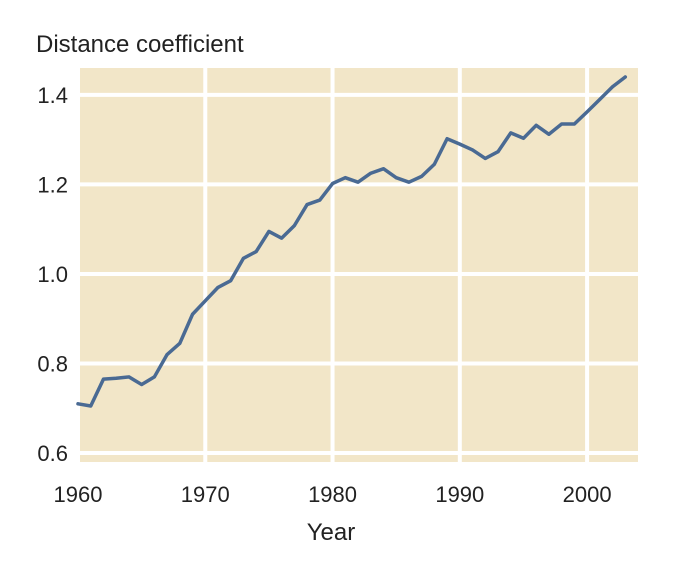 This screenshot has height=564, width=696. I want to click on y-tick-label: 1.4, so click(52, 95).